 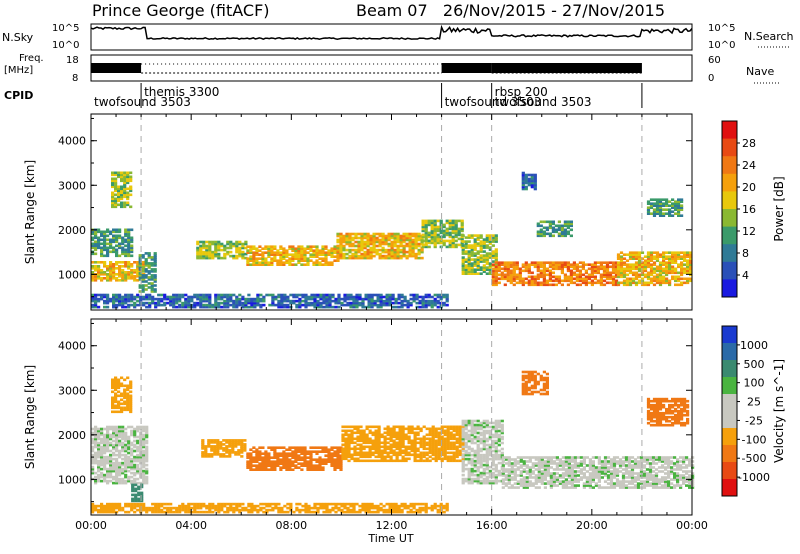 What do you see at coordinates (91, 525) in the screenshot?
I see `xtick-label-0: 00:00` at bounding box center [91, 525].